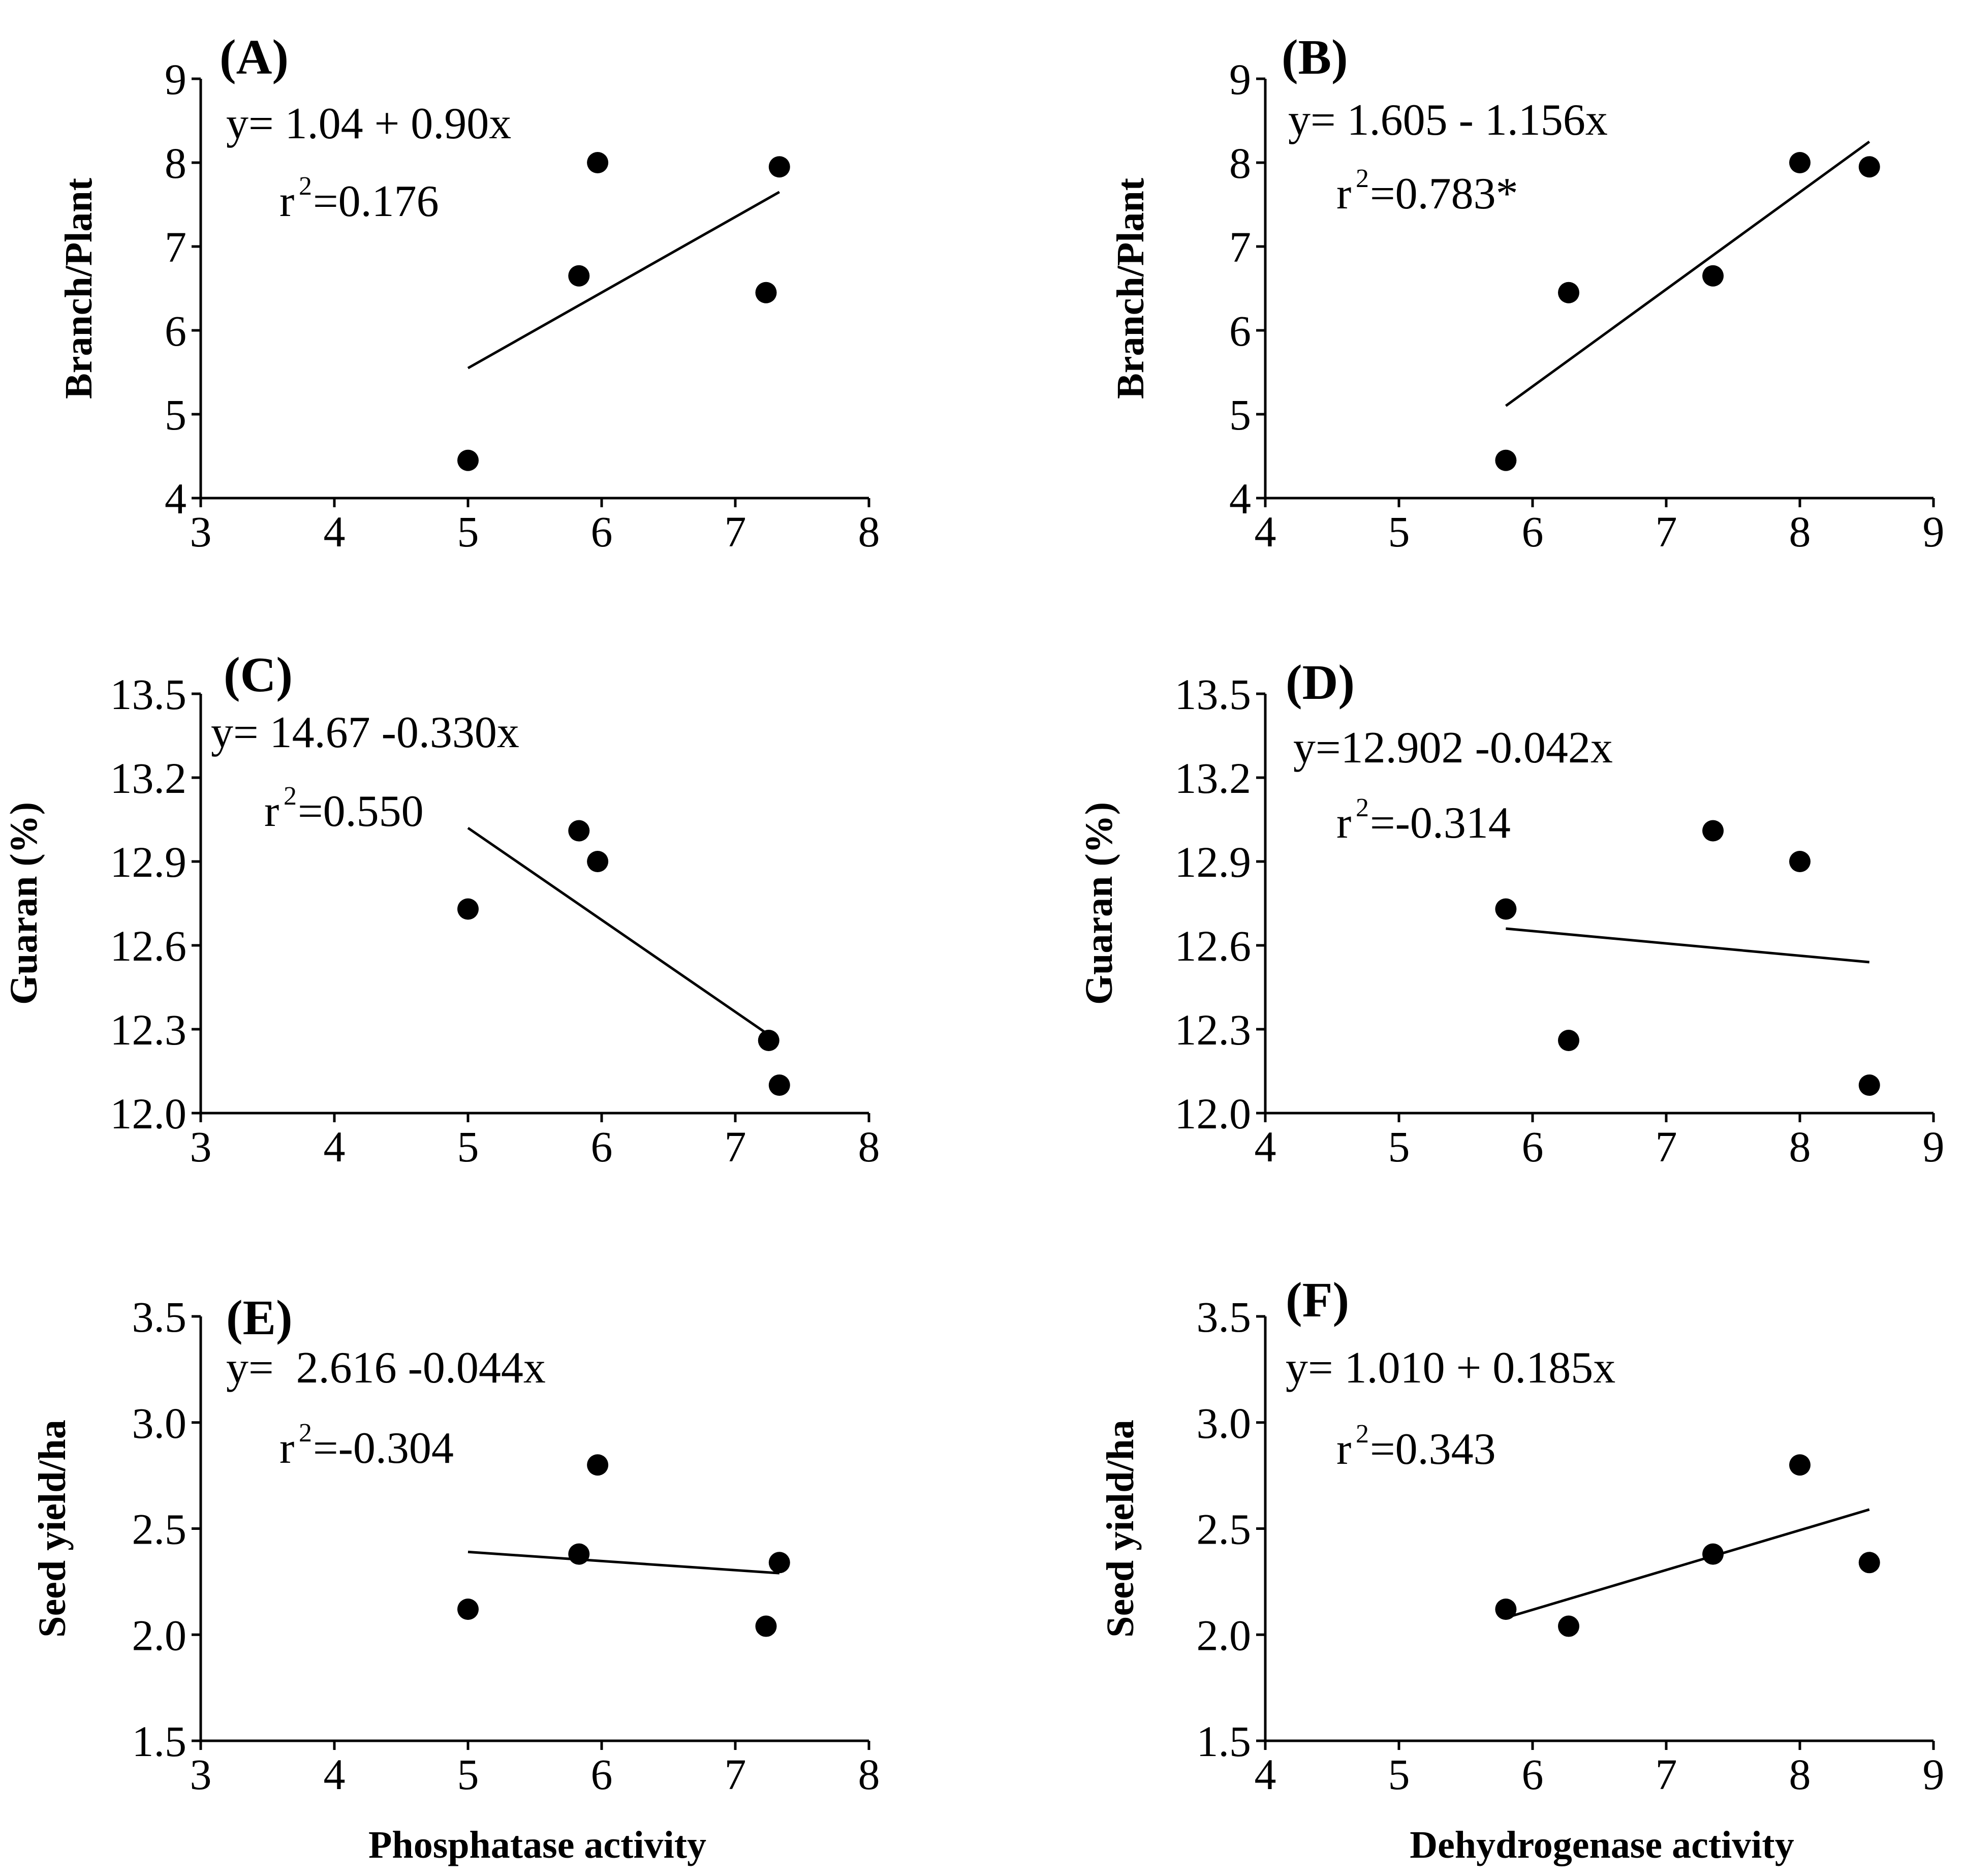 The width and height of the screenshot is (1965, 1876). Describe the element at coordinates (24, 903) in the screenshot. I see `y-axis-title: Guaran (%)` at that location.